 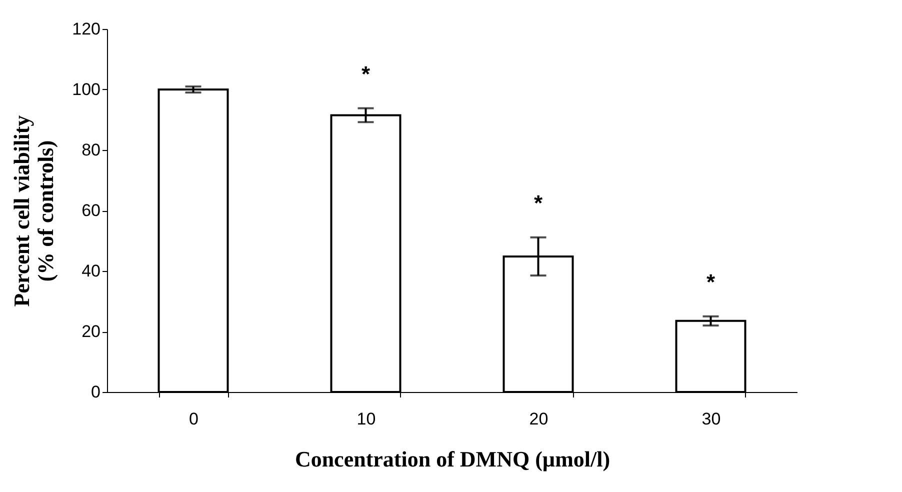 What do you see at coordinates (91, 331) in the screenshot?
I see `y-tick-label: 20` at bounding box center [91, 331].